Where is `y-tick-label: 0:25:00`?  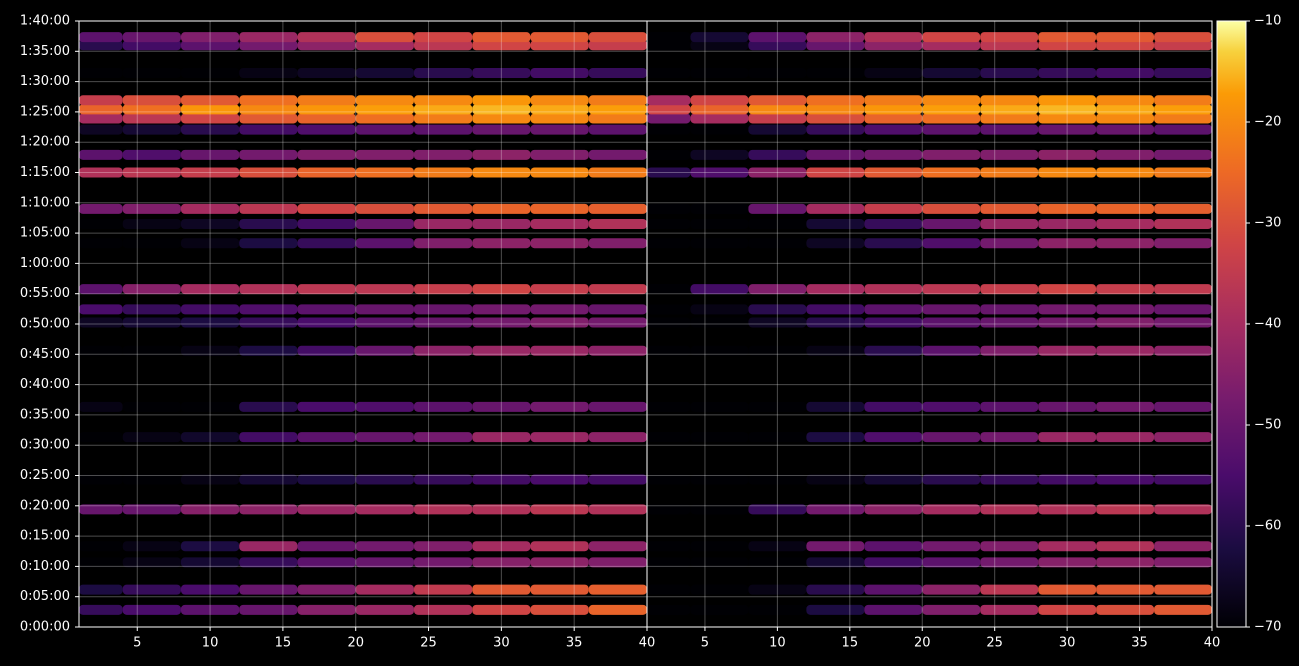
y-tick-label: 0:25:00 is located at coordinates (45, 475).